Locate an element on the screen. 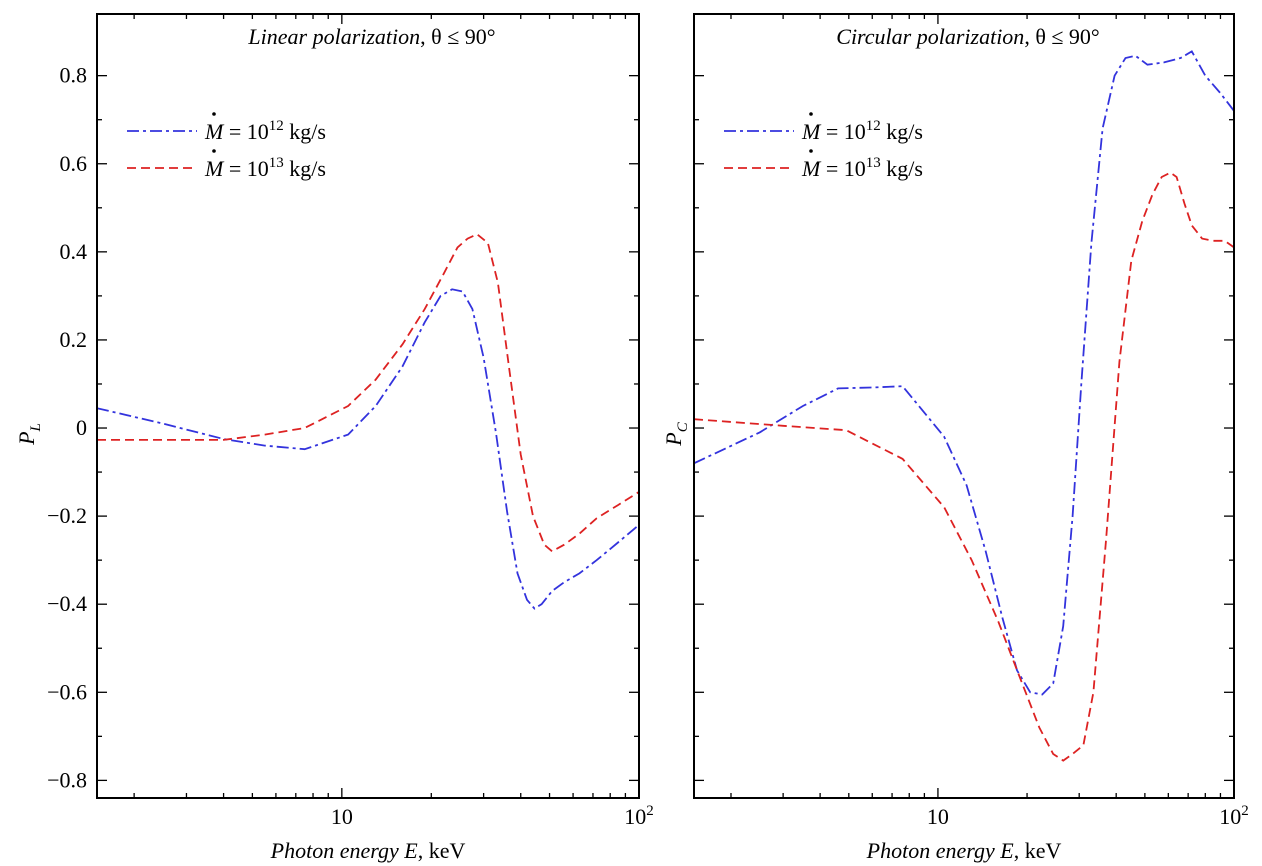 The width and height of the screenshot is (1262, 866). left-ytick-label: 0 is located at coordinates (81, 427).